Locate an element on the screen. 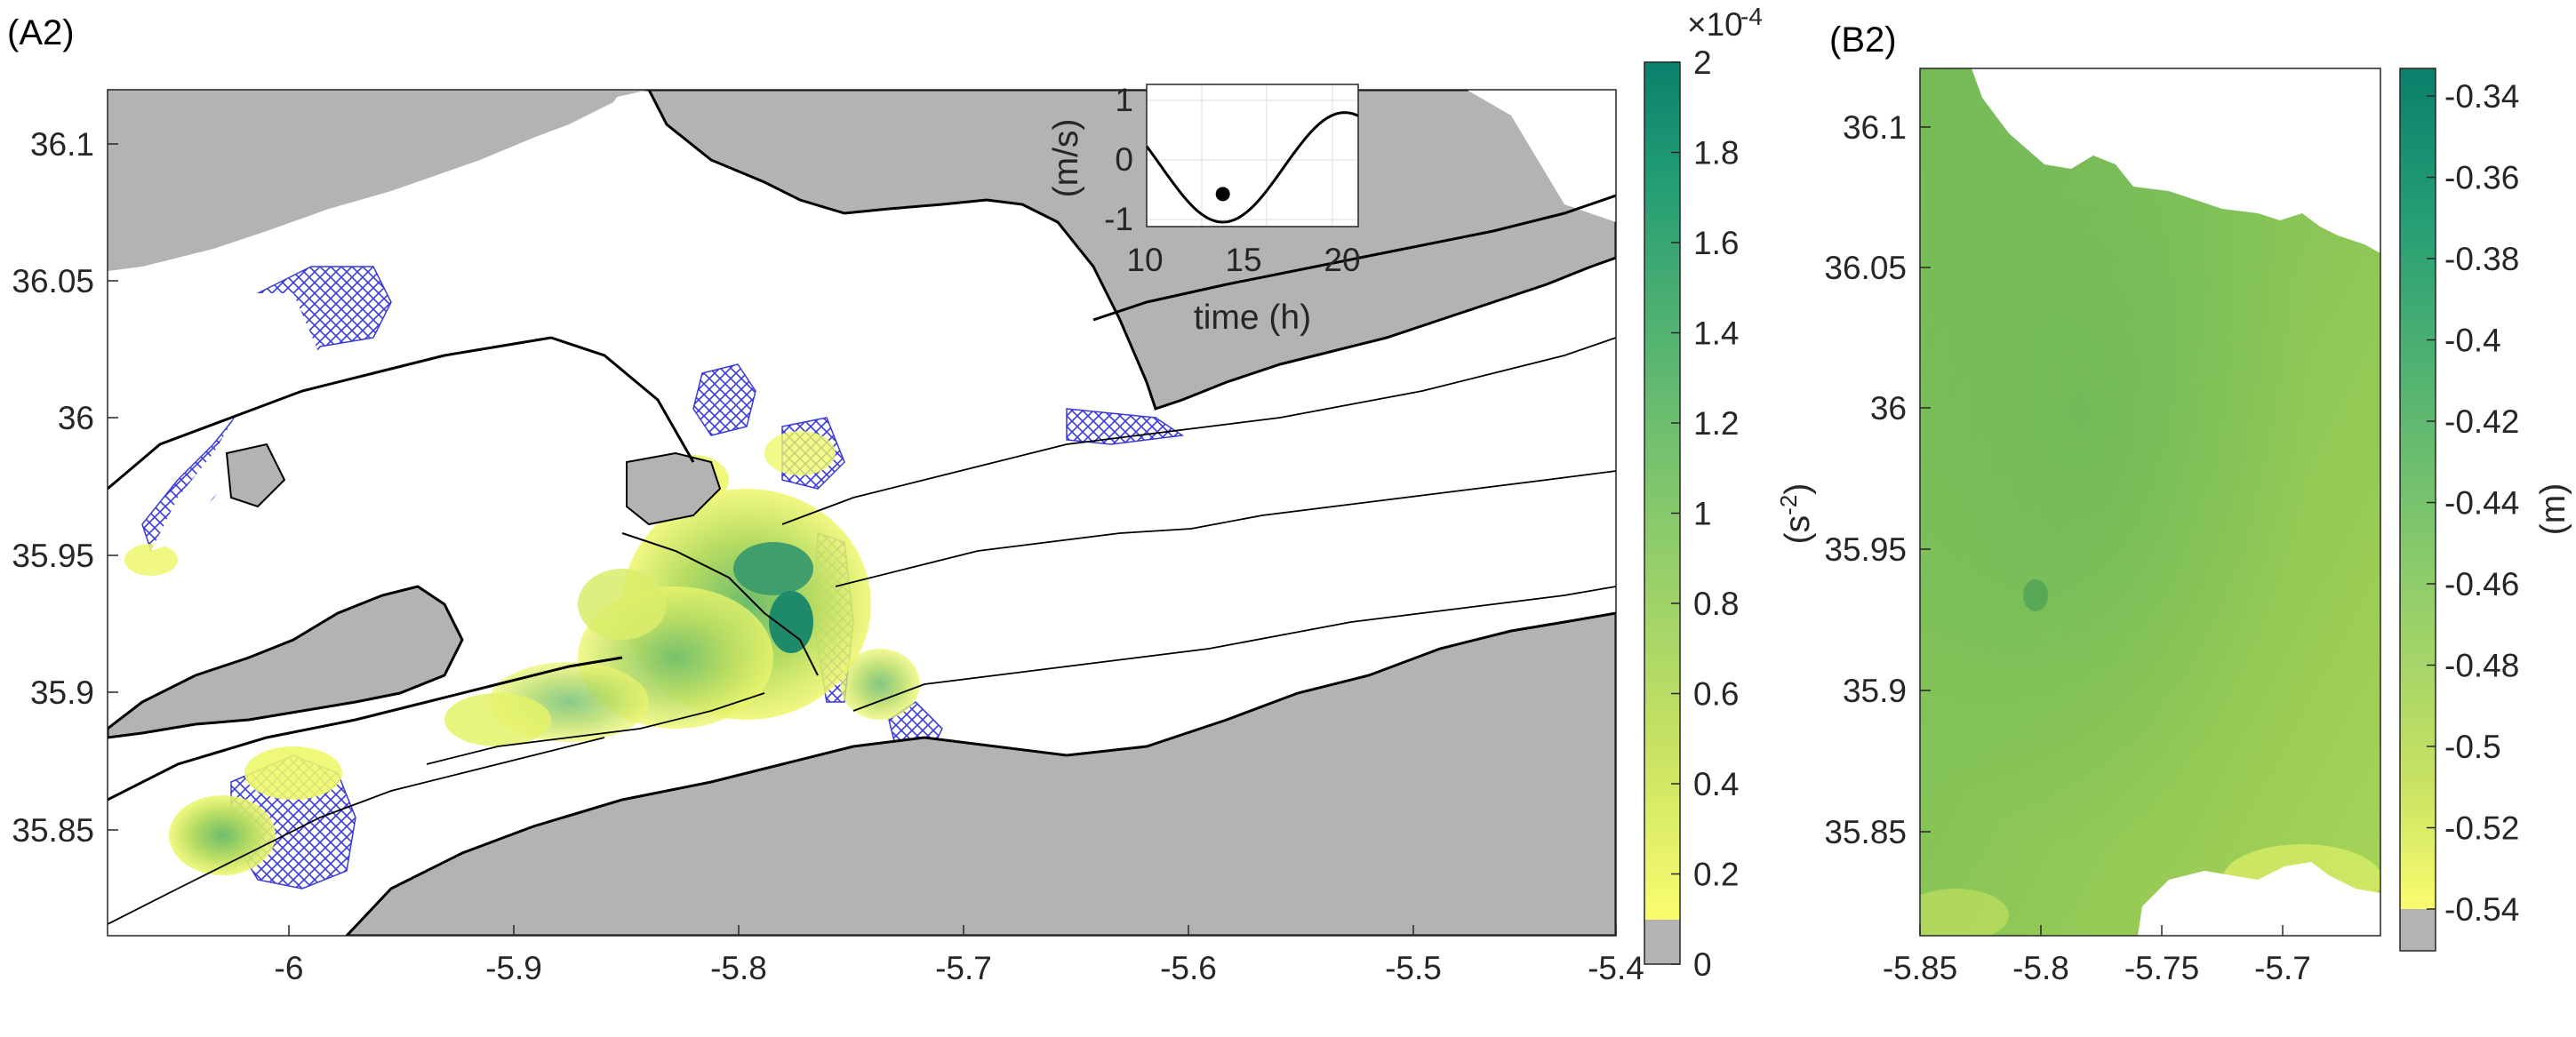 This screenshot has width=2576, height=1037. colorbar-b-tick-label: -0.44 is located at coordinates (2481, 503).